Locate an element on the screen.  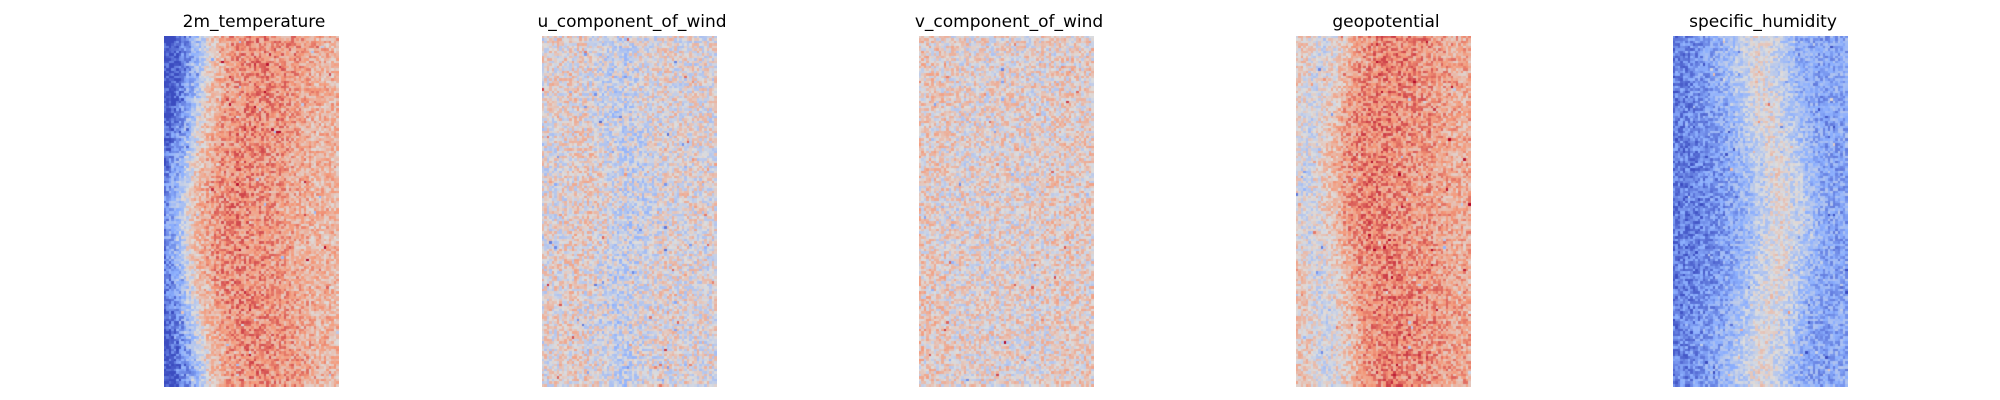
panel-geopotential: geopotential is located at coordinates (1386, 200).